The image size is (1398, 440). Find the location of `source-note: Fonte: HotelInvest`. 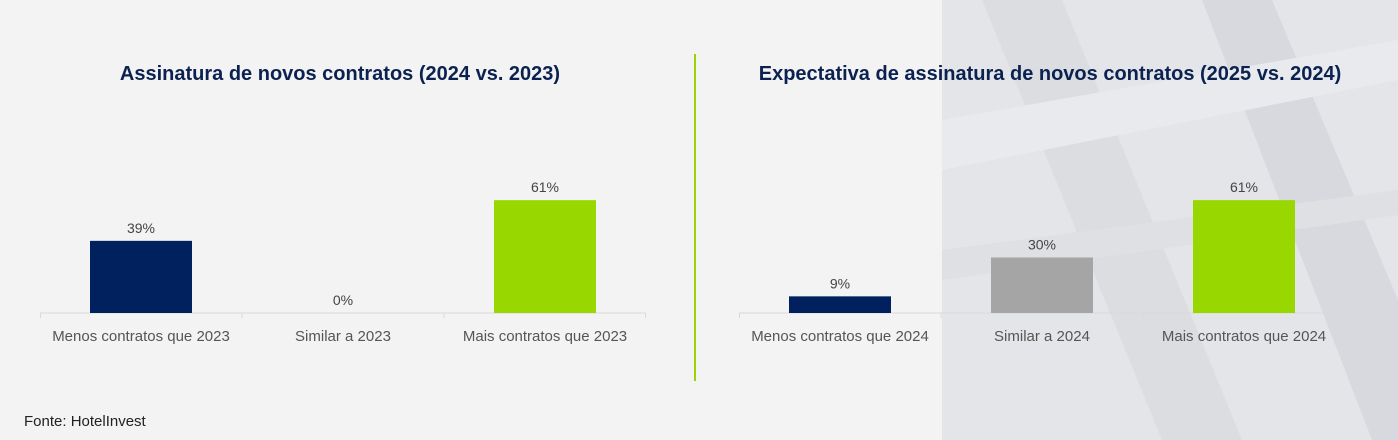

source-note: Fonte: HotelInvest is located at coordinates (85, 421).